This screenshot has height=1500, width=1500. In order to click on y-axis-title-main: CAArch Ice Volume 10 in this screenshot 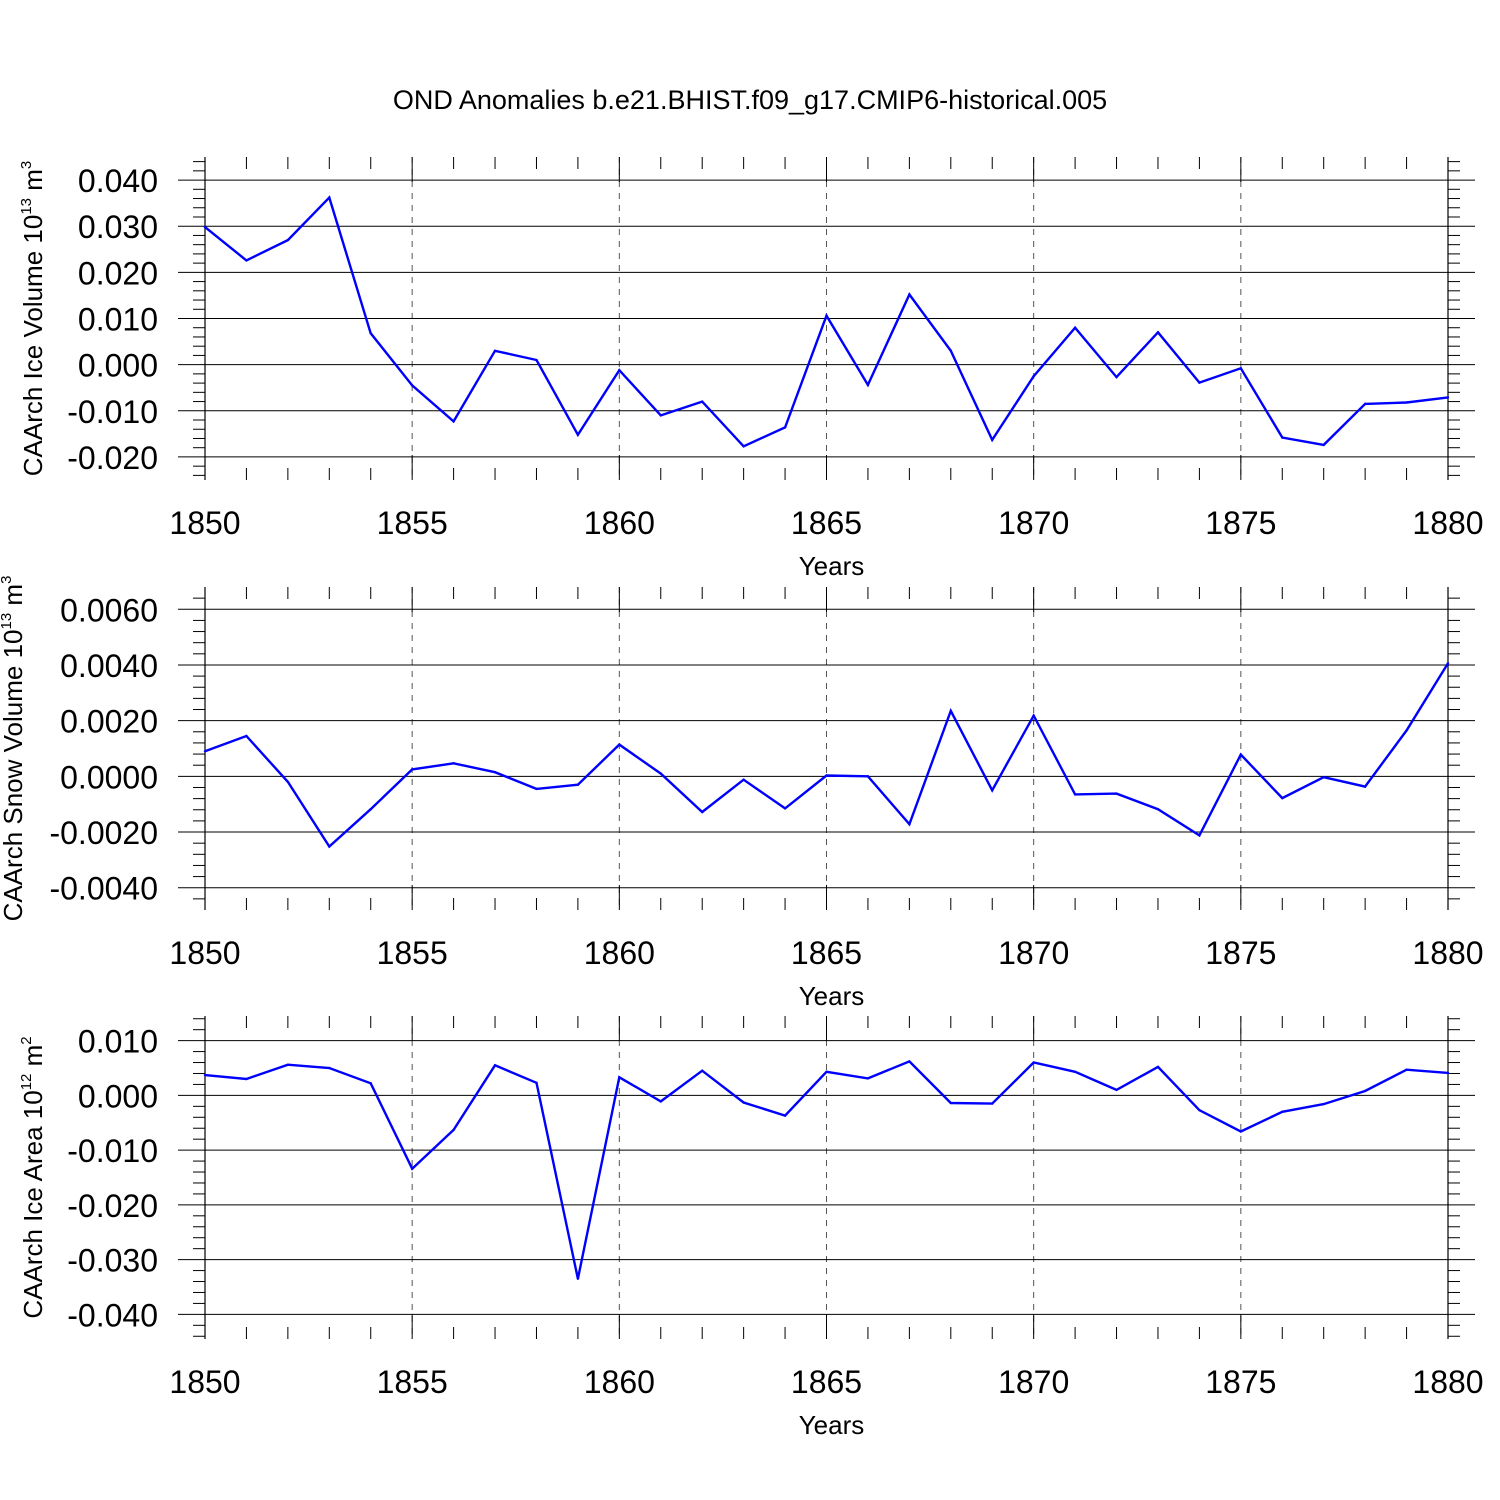, I will do `click(33, 346)`.